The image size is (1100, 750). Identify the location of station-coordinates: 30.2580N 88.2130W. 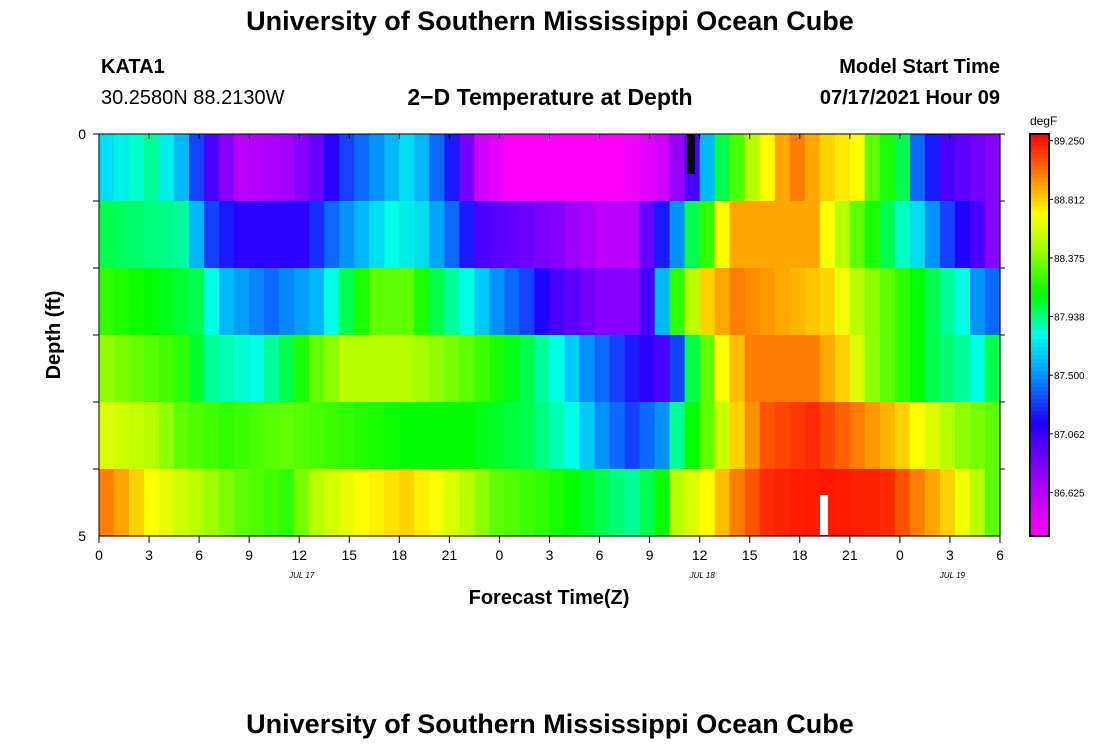
(193, 98).